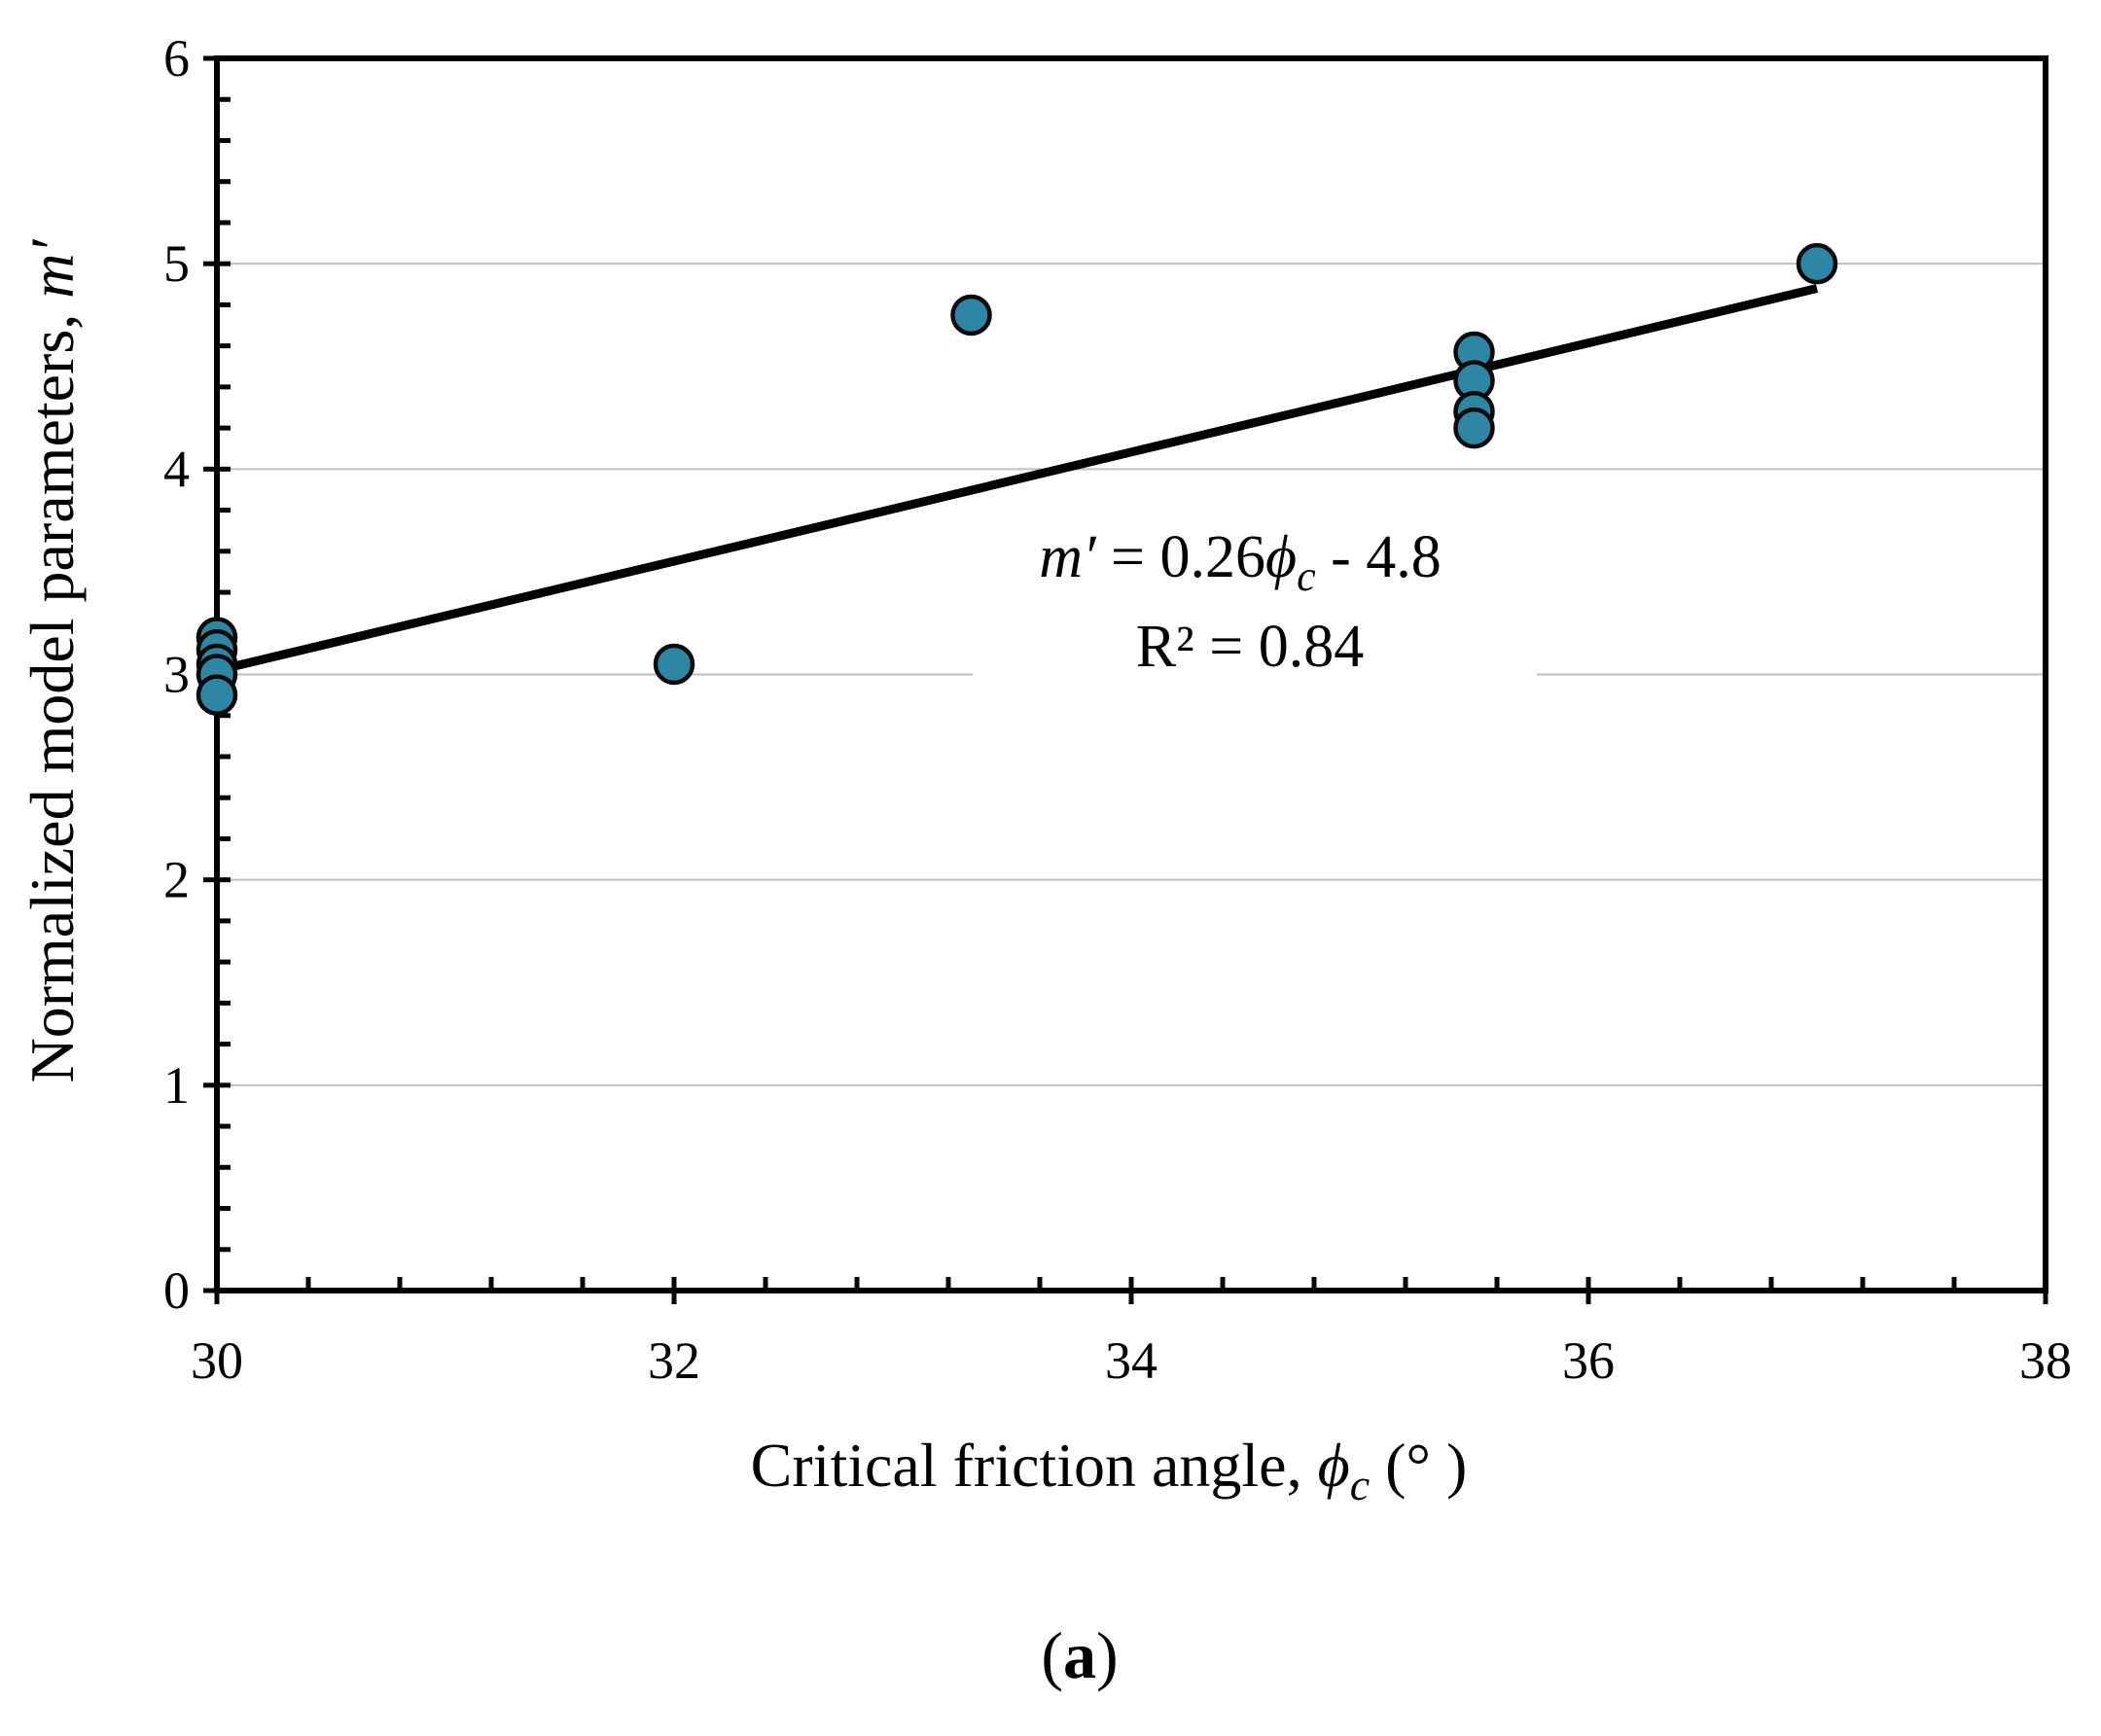 This screenshot has width=2101, height=1736. What do you see at coordinates (1035, 1465) in the screenshot?
I see `x-axis-title-prefix: Critical friction angle,` at bounding box center [1035, 1465].